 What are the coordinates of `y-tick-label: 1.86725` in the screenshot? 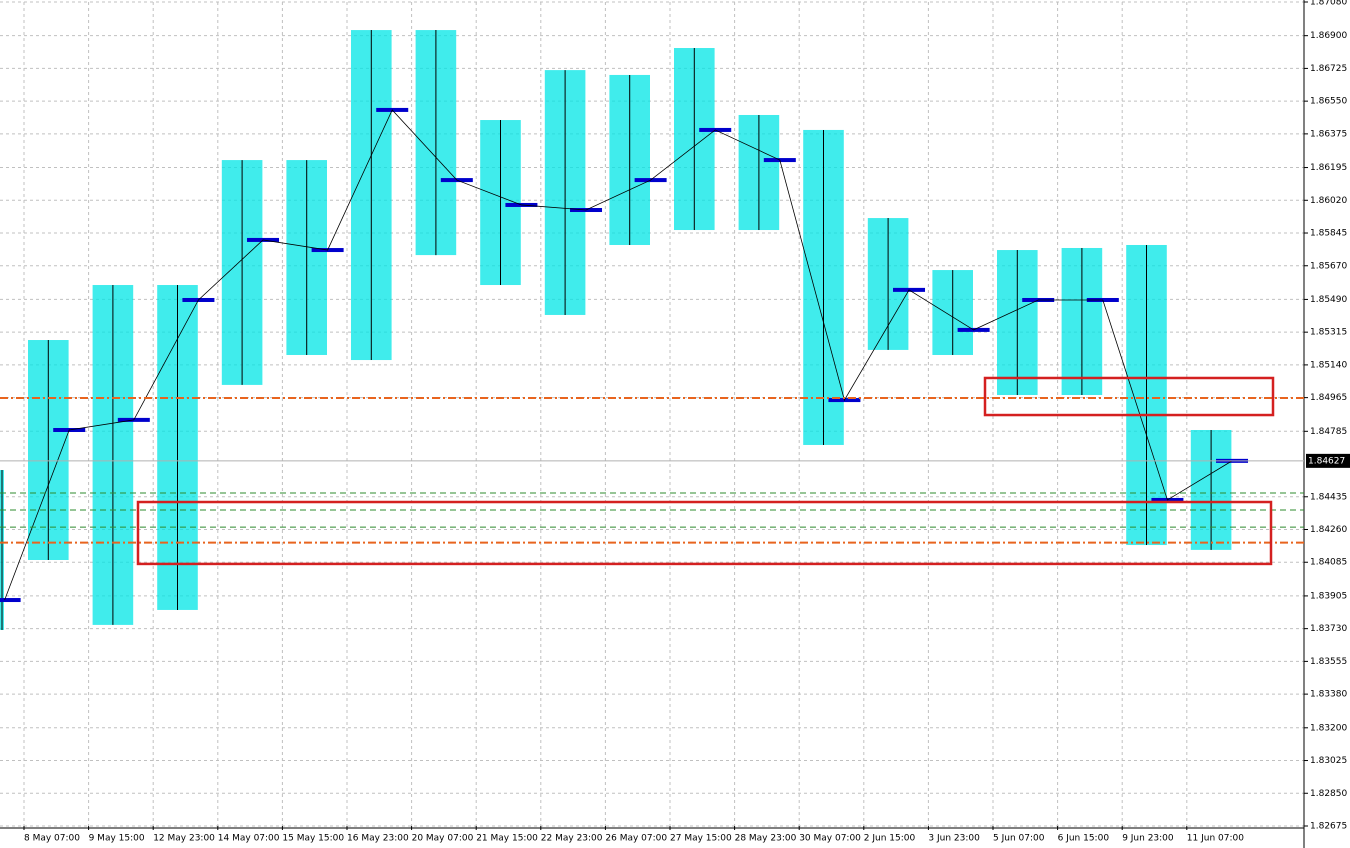 It's located at (1328, 69).